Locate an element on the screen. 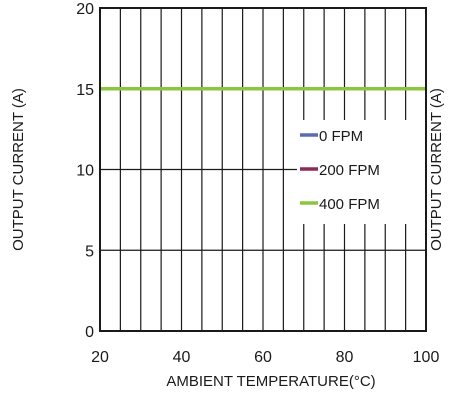  x-tick-label: 100 is located at coordinates (426, 357).